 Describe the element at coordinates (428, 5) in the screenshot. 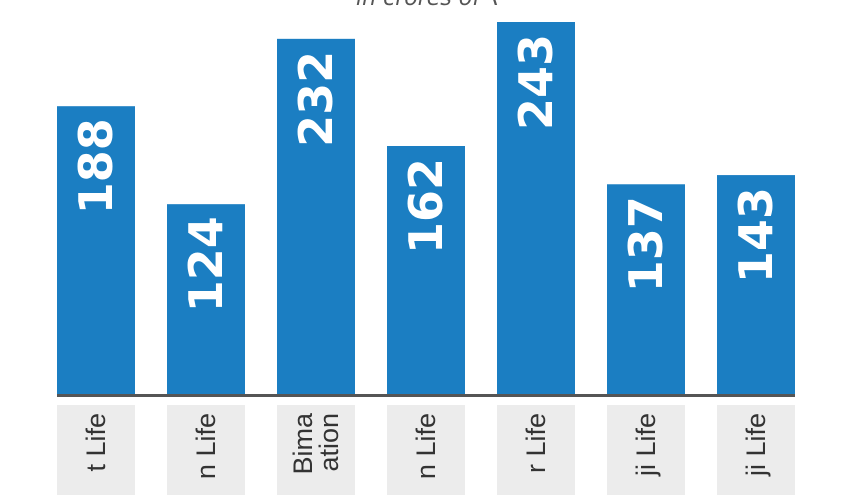

I see `chart-subtitle: in crores of ₹` at that location.